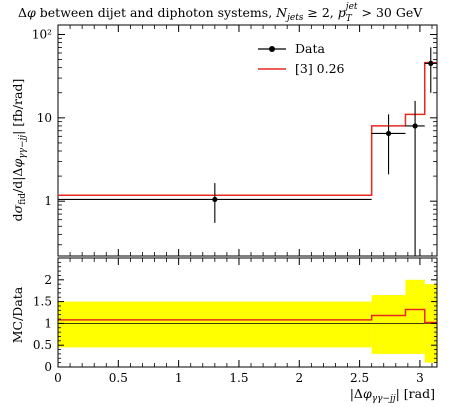 The image size is (450, 407). I want to click on ratio-y-axis-label: MC/Data, so click(17, 314).